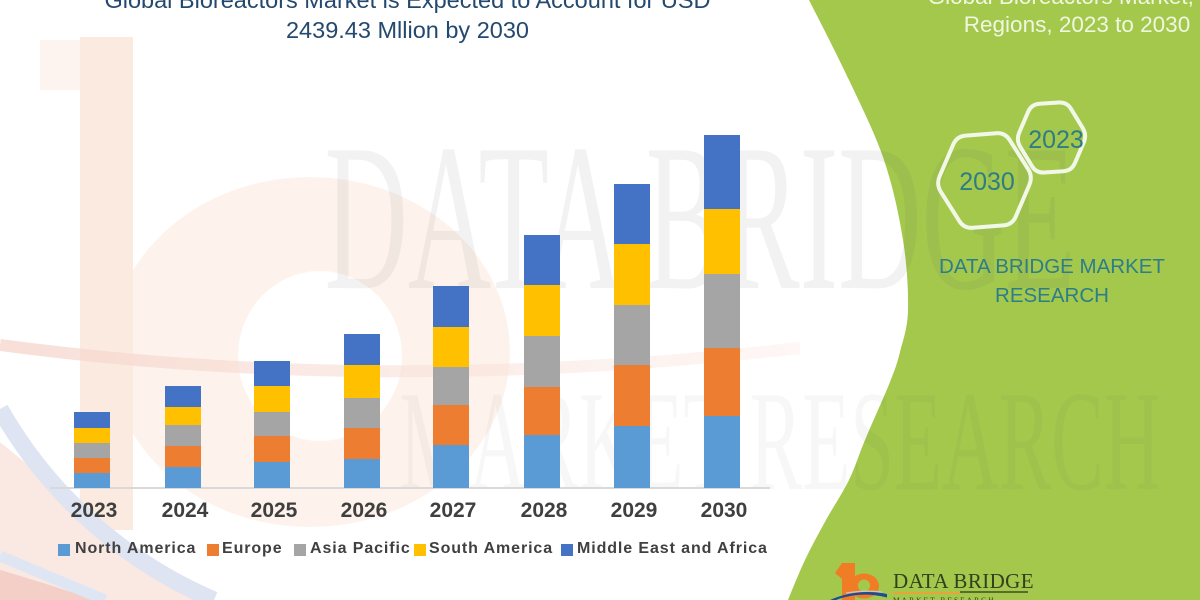  I want to click on svg-text: 2030, so click(987, 182).